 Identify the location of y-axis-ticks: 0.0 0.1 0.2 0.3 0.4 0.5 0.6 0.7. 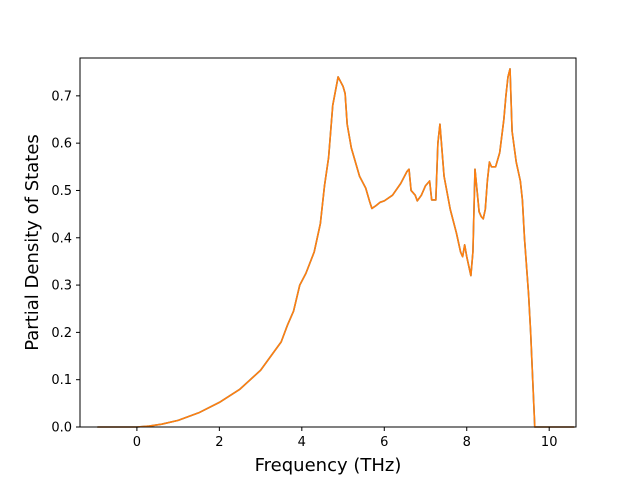
(65, 262).